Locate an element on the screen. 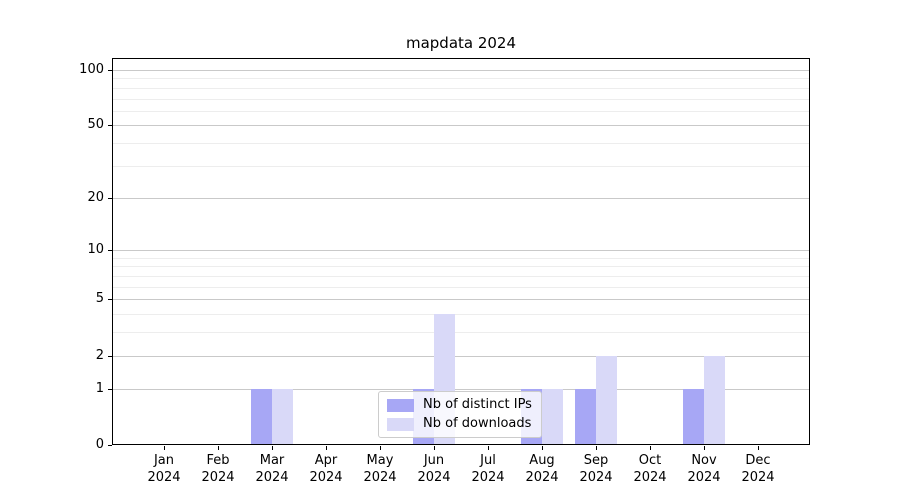  legend: Nb of distinct IPs Nb of downloads is located at coordinates (460, 414).